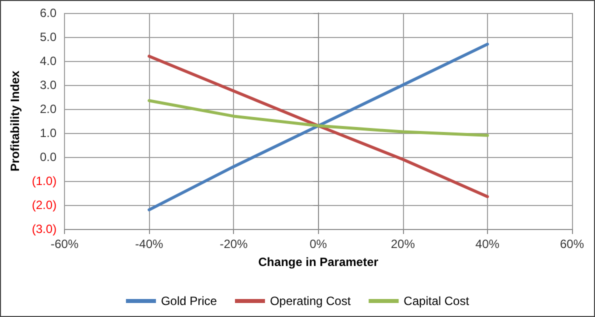 The image size is (595, 317). I want to click on y-tick-label: 1.0, so click(48, 133).